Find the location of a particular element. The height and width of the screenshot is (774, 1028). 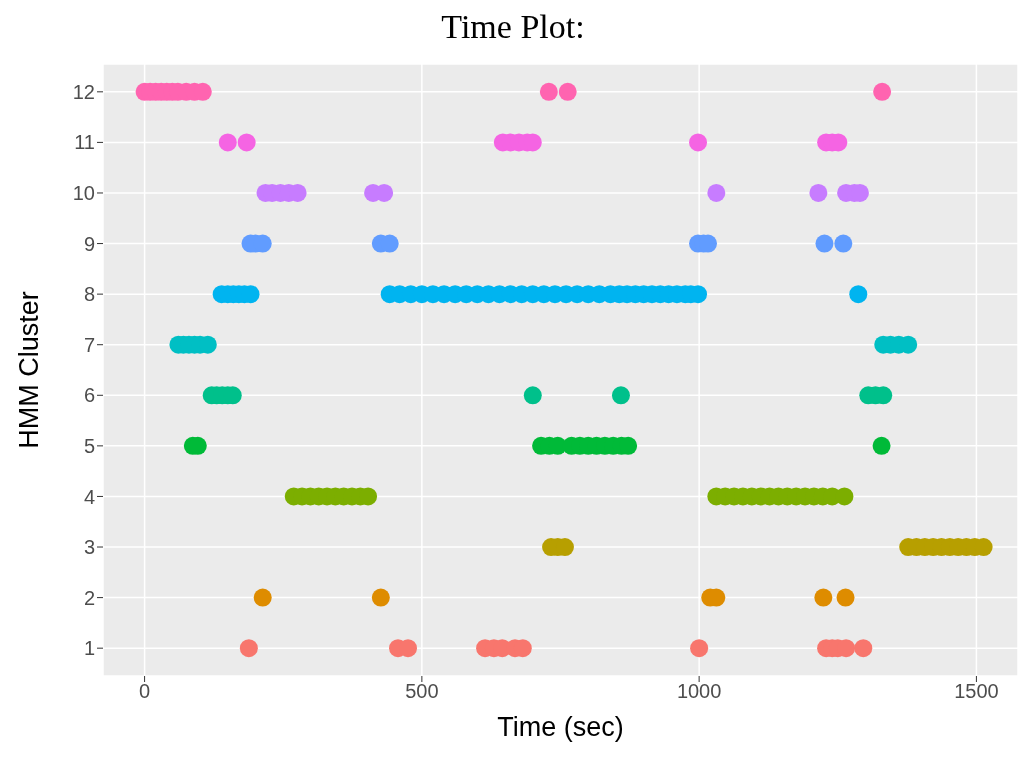

y-tick-label: 10 is located at coordinates (83, 193).